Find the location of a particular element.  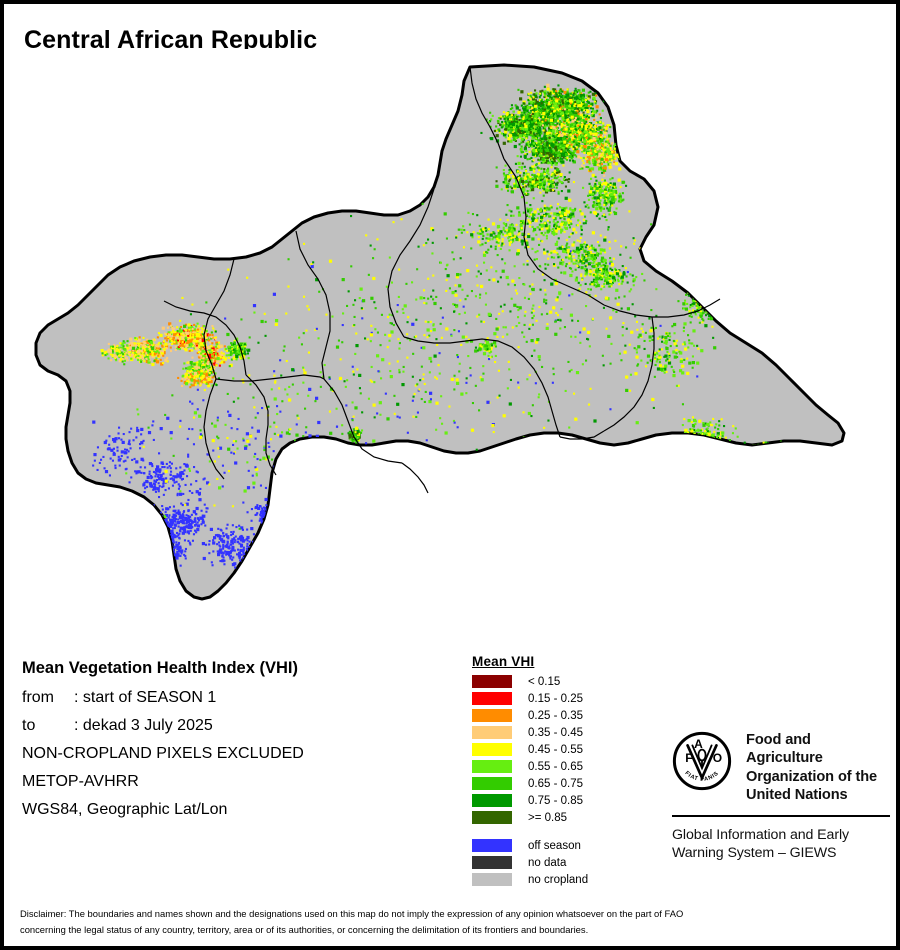

legend-class-label: 0.65 - 0.75 is located at coordinates (555, 783).